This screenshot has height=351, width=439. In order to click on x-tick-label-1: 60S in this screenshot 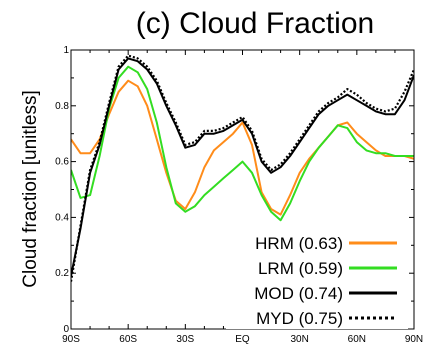, I will do `click(128, 339)`.